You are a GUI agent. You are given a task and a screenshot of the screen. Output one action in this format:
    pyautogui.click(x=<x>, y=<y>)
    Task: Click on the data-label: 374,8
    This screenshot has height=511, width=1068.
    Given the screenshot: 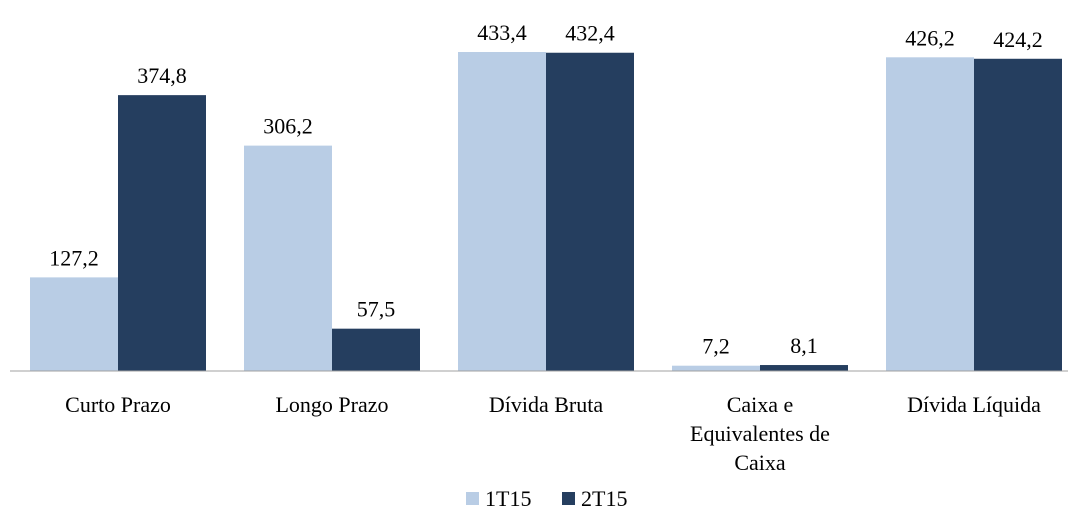 What is the action you would take?
    pyautogui.click(x=162, y=75)
    